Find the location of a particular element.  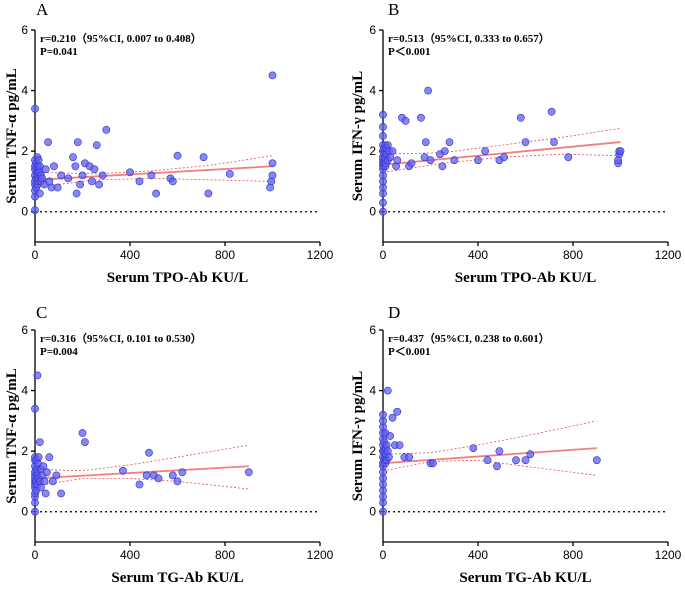

stats-p-value: P＜0.001 is located at coordinates (409, 52).